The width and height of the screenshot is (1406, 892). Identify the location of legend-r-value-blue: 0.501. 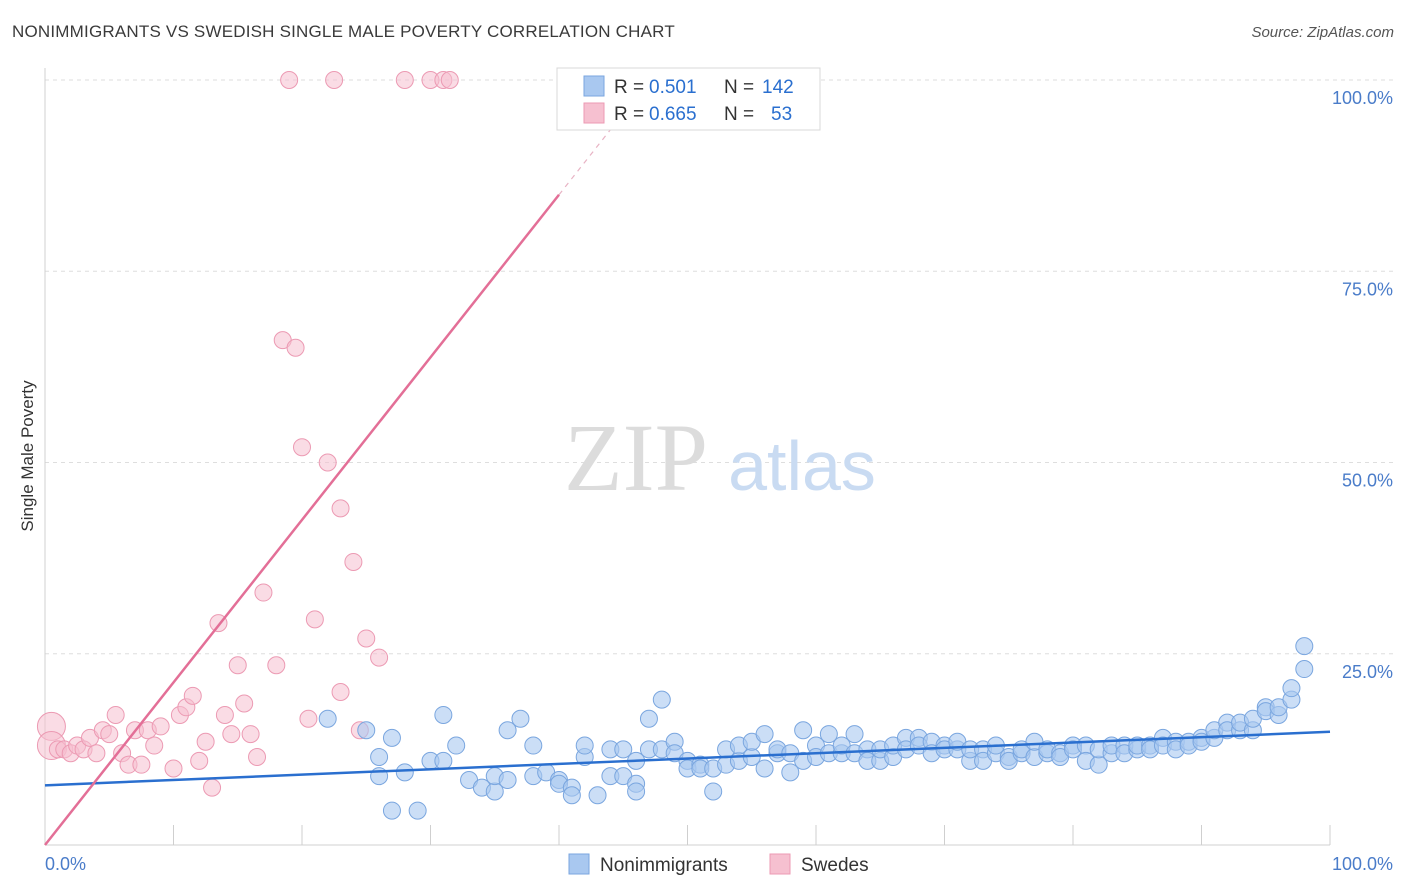
(673, 87).